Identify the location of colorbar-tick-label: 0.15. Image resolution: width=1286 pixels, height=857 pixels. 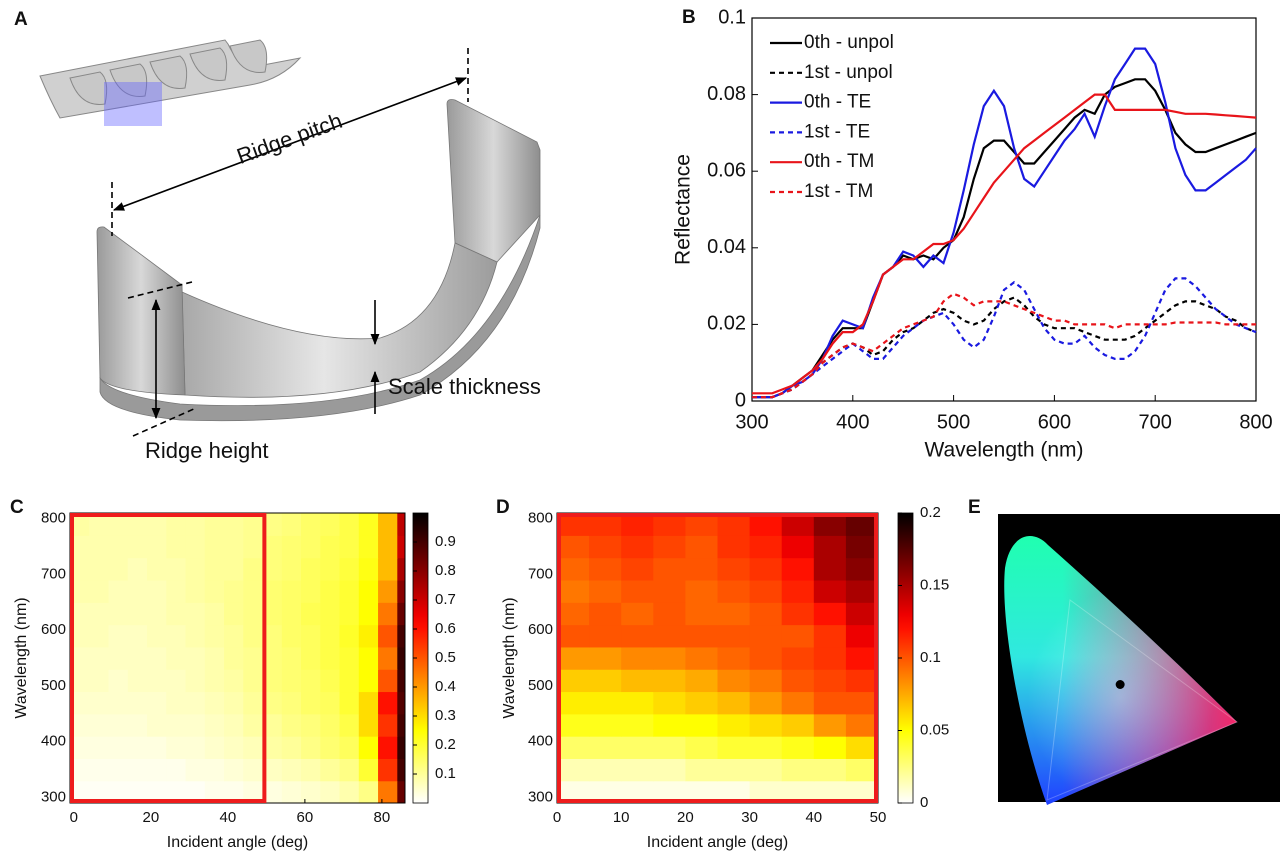
(934, 584).